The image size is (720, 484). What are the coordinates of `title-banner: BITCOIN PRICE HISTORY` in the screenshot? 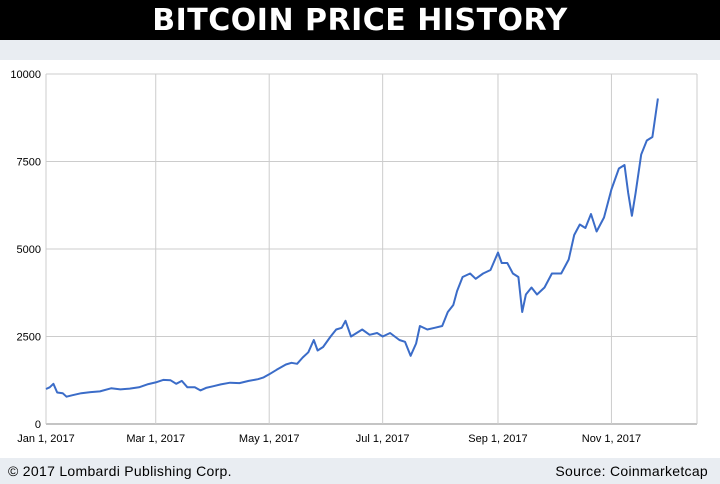 It's located at (360, 20).